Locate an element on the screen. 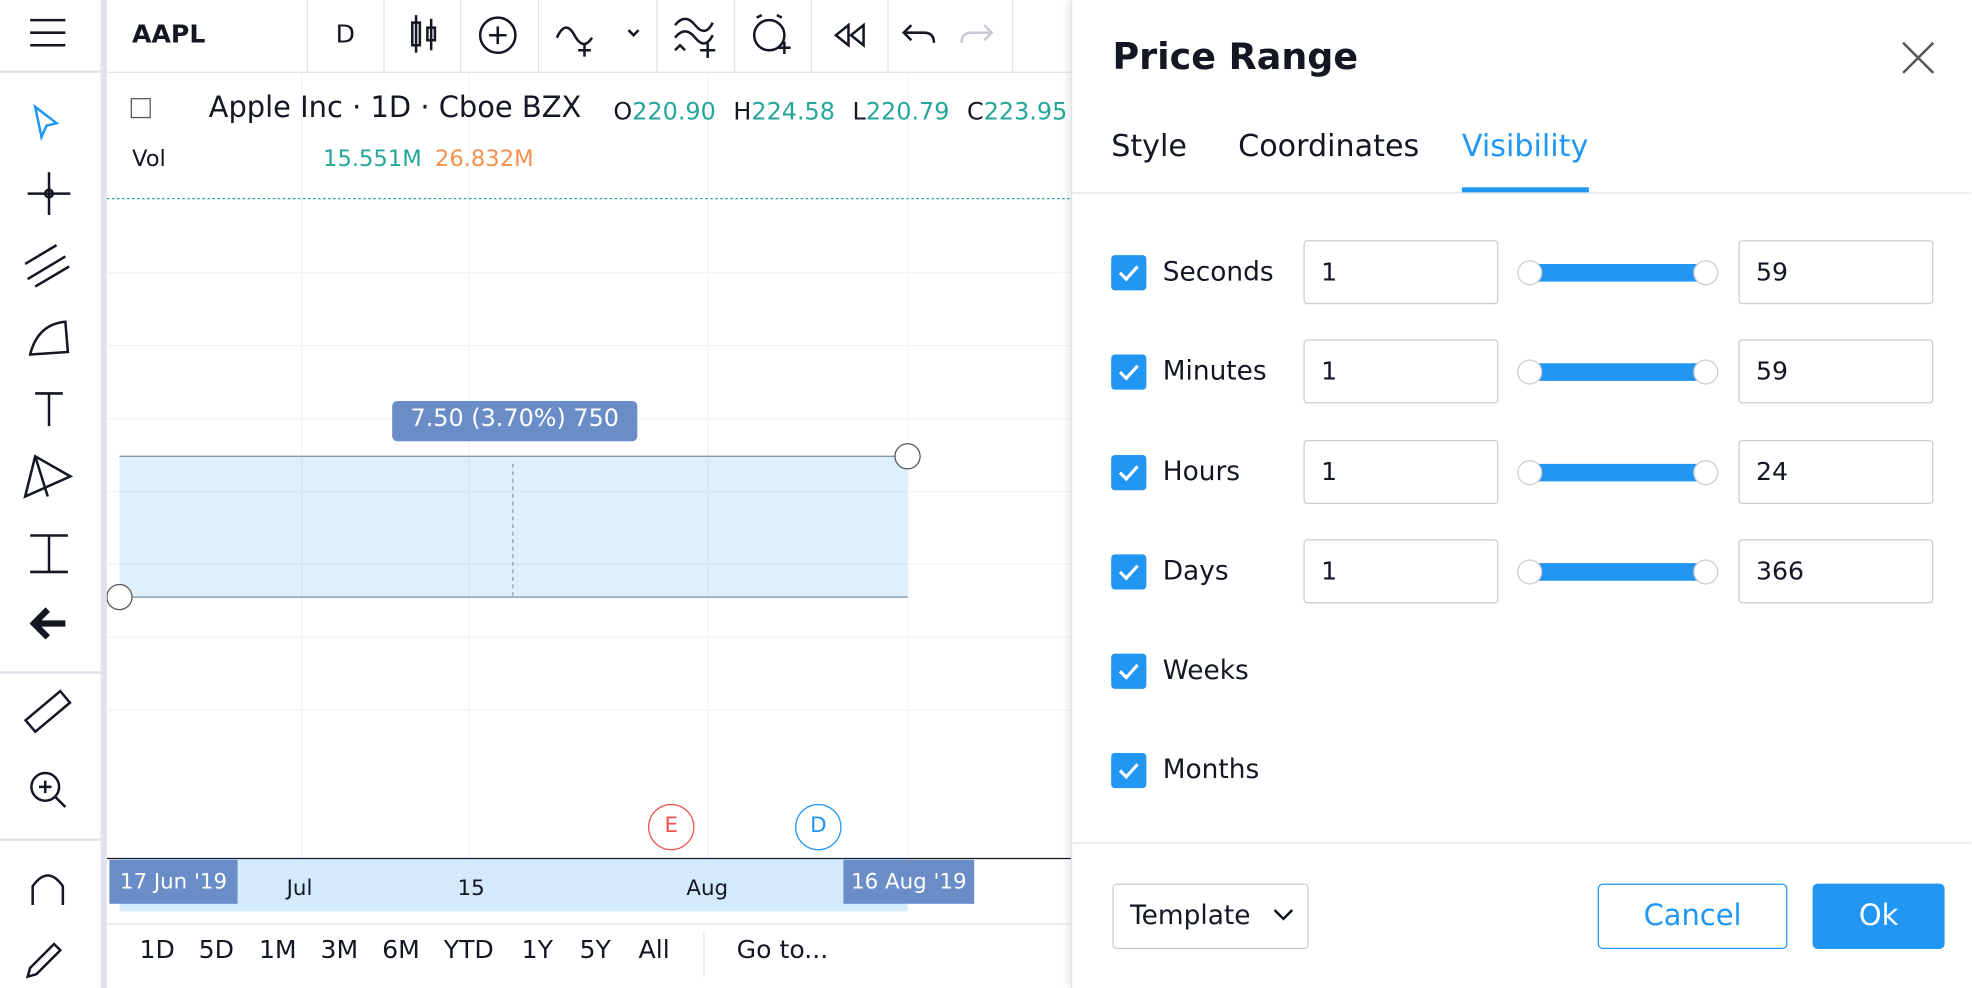 This screenshot has height=988, width=1972. templates-button is located at coordinates (695, 37).